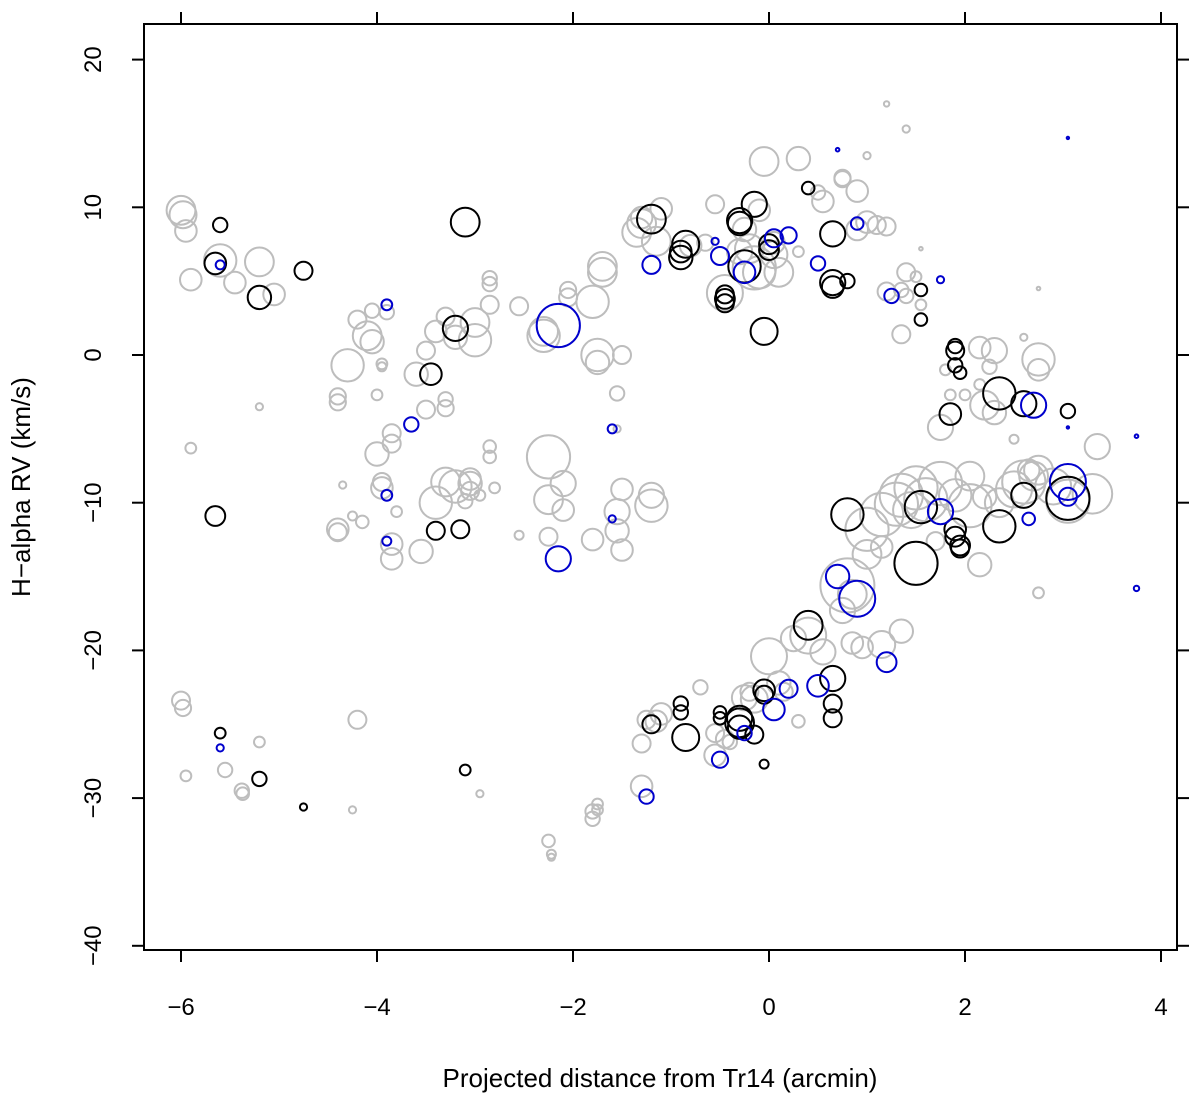 The height and width of the screenshot is (1097, 1200). What do you see at coordinates (93, 798) in the screenshot?
I see `y-tick-label: −30` at bounding box center [93, 798].